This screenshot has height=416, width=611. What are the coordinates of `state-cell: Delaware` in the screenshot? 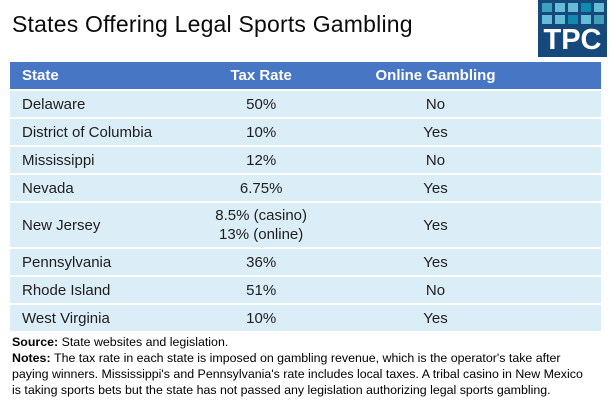 It's located at (54, 104).